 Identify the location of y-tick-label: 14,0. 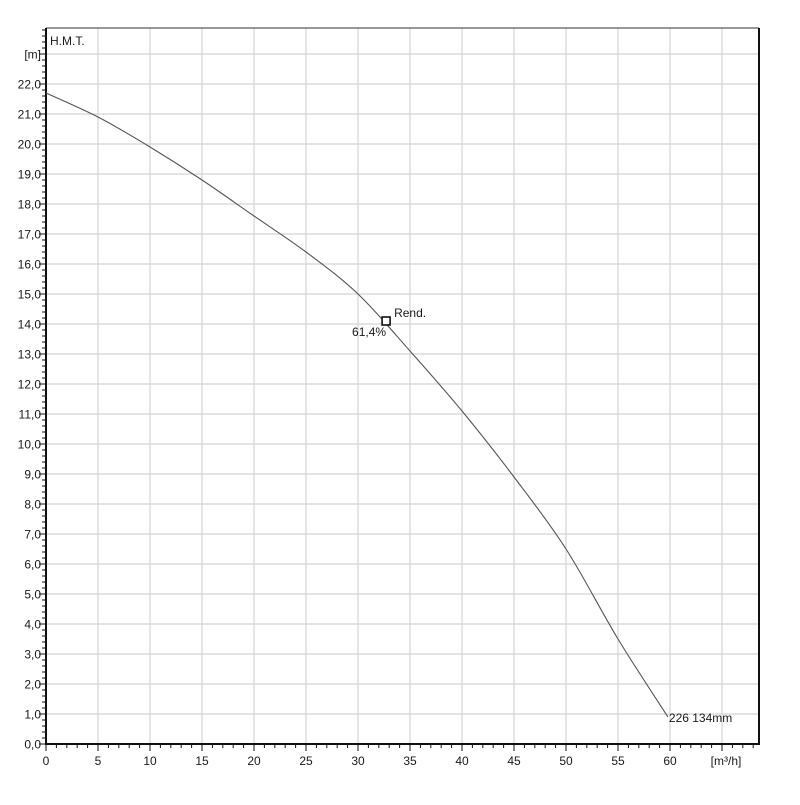
(30, 325).